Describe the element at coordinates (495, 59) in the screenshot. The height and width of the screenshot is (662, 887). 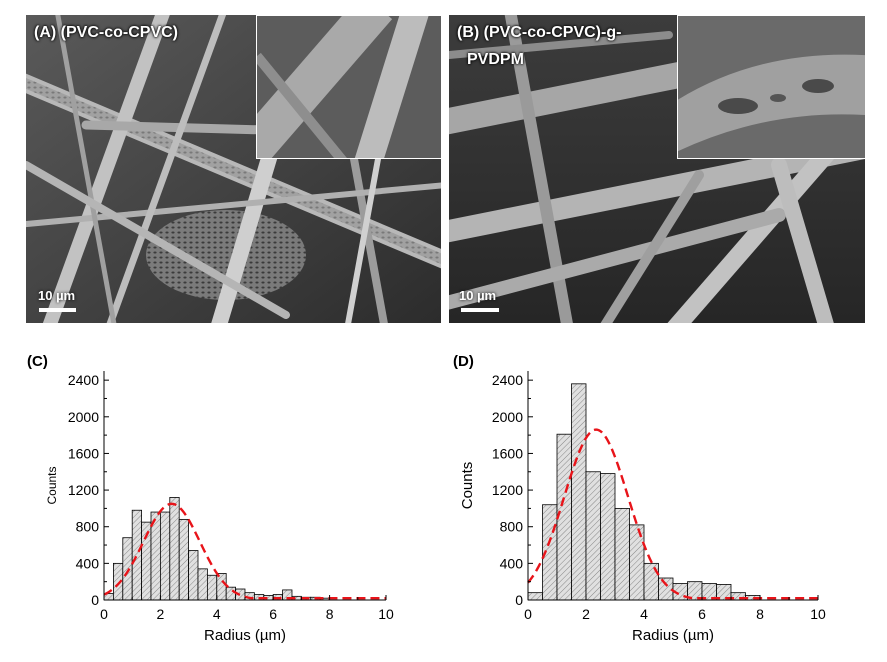
I see `sem-label-b-line2: PVDPM` at that location.